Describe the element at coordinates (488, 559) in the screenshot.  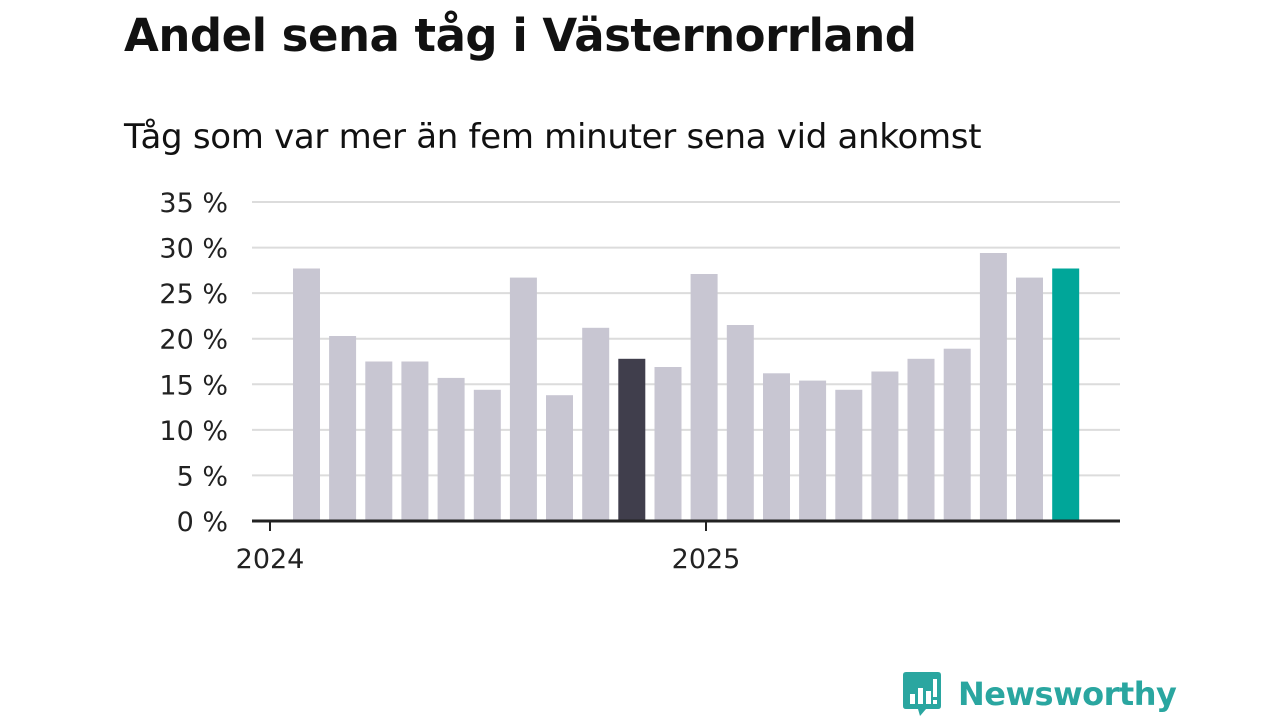
I see `x-axis-tick-labels: 2024 2025` at that location.